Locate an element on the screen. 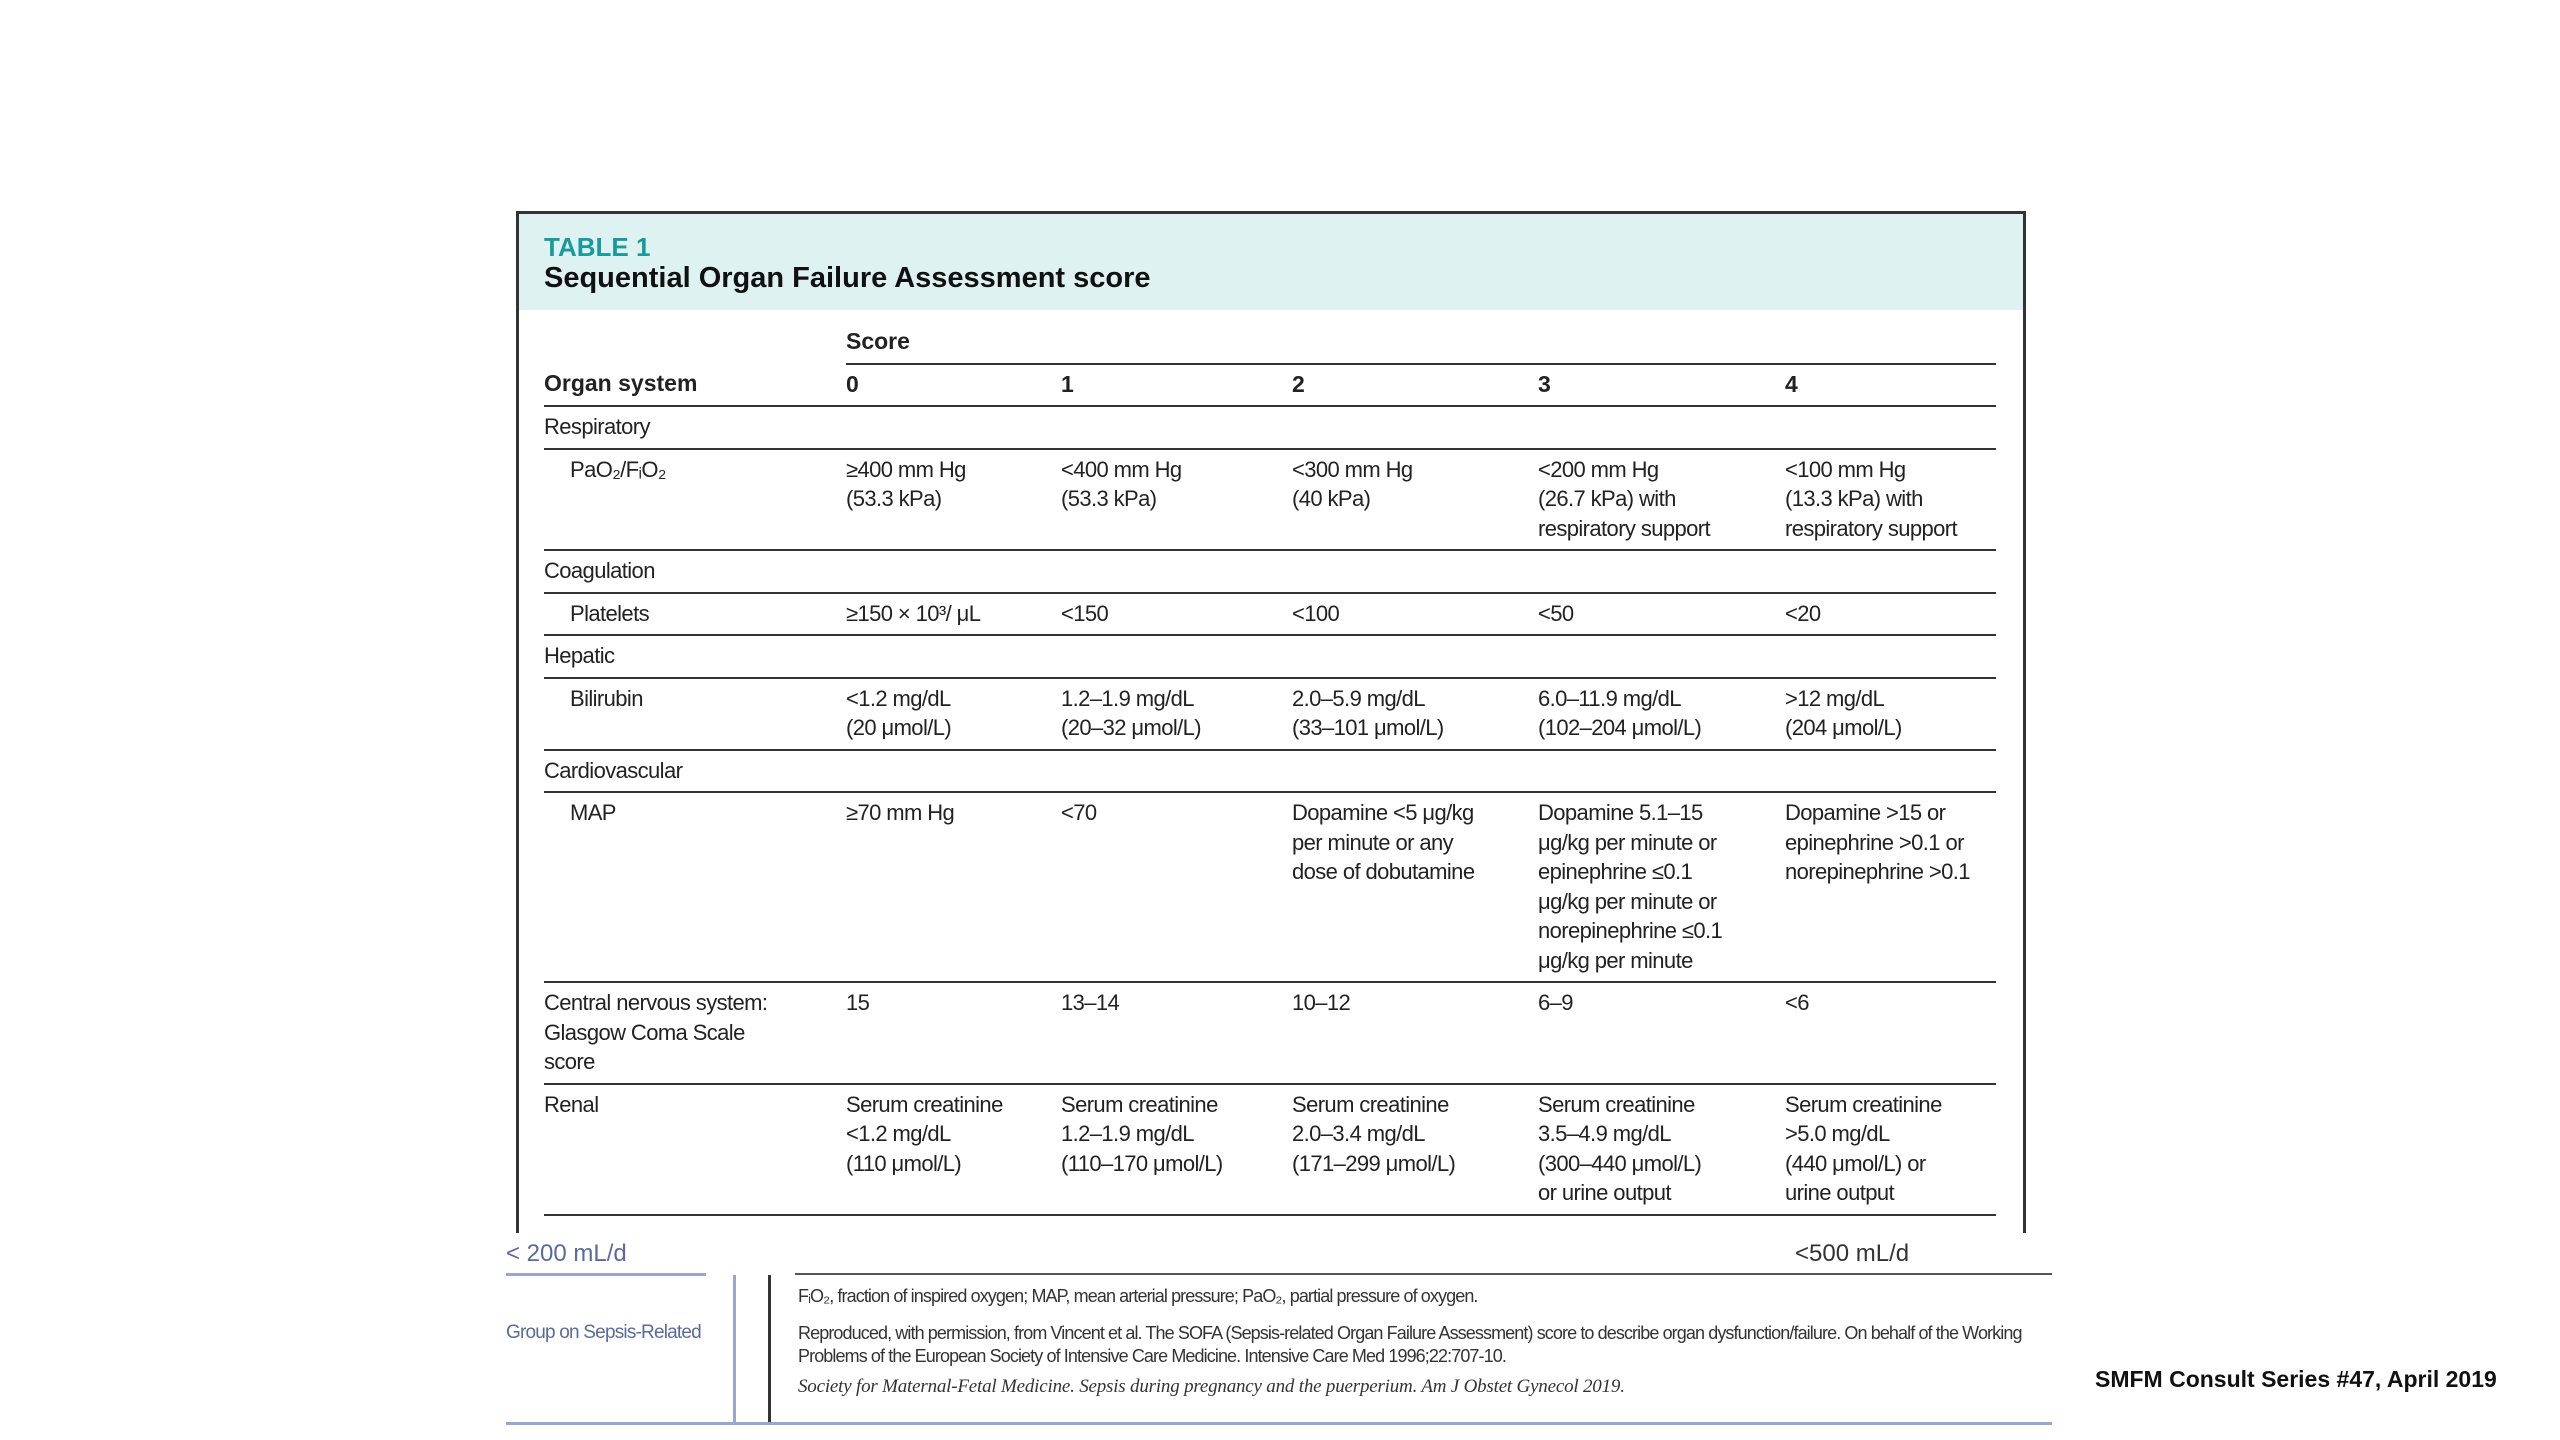  section-label: Respiratory is located at coordinates (1270, 428).